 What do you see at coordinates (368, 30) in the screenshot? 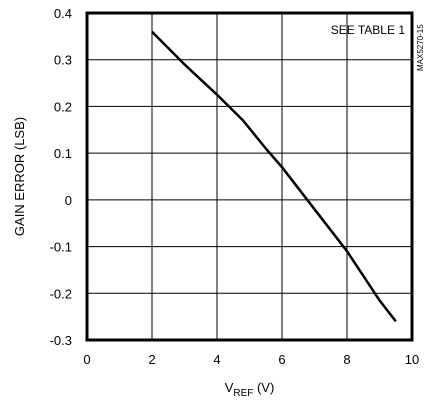
I see `annotation-label: SEE TABLE 1` at bounding box center [368, 30].